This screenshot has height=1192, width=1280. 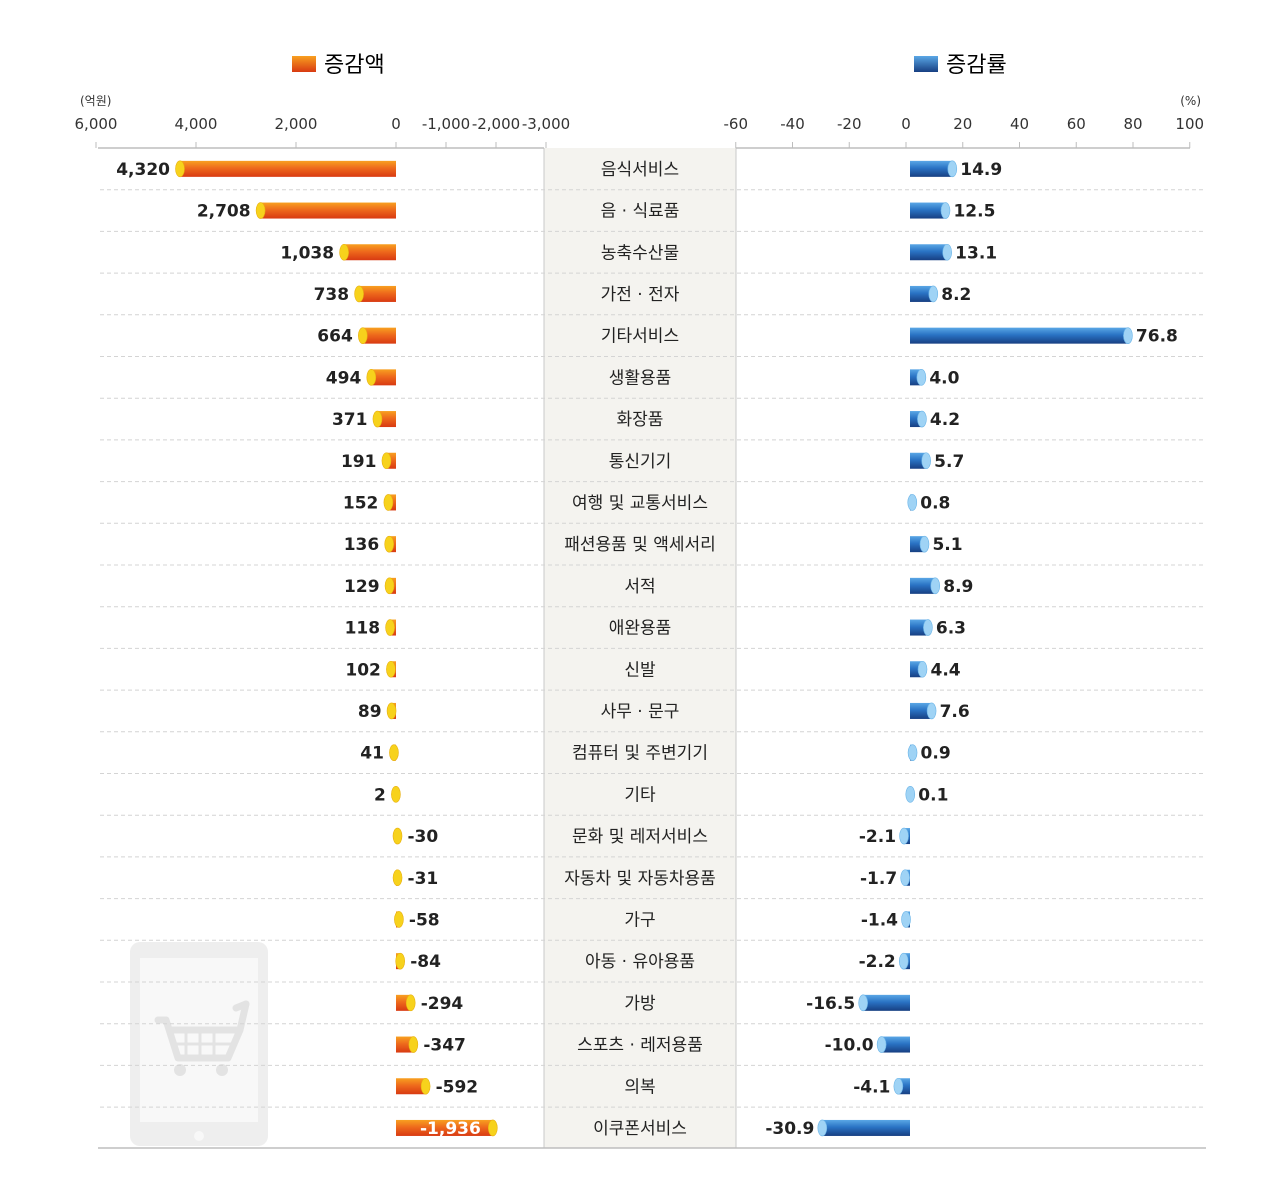 I want to click on amount-value-label: -31, so click(x=423, y=879).